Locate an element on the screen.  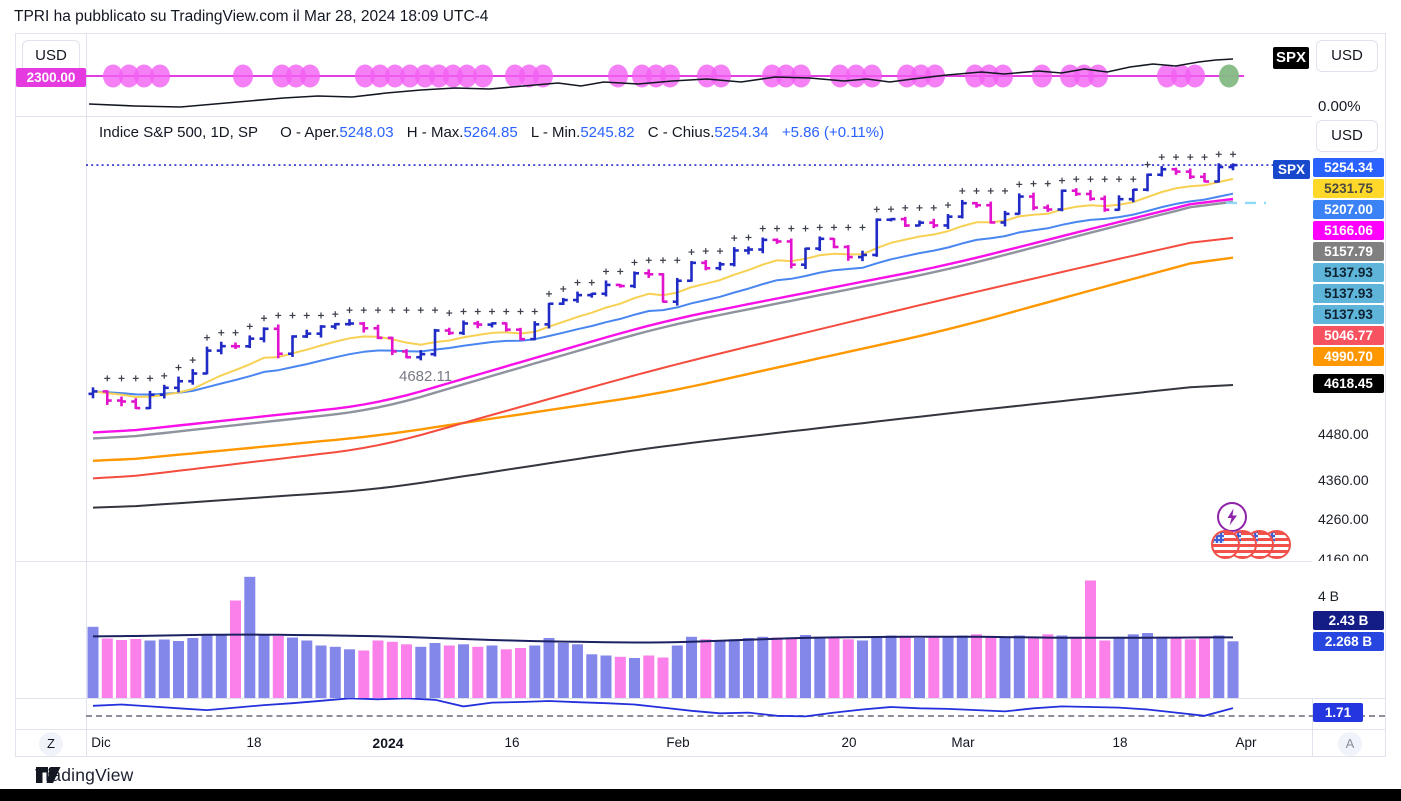
time-tick-row: Dic 18 2024 16 Feb 20 Mar 18 Apr is located at coordinates (699, 743).